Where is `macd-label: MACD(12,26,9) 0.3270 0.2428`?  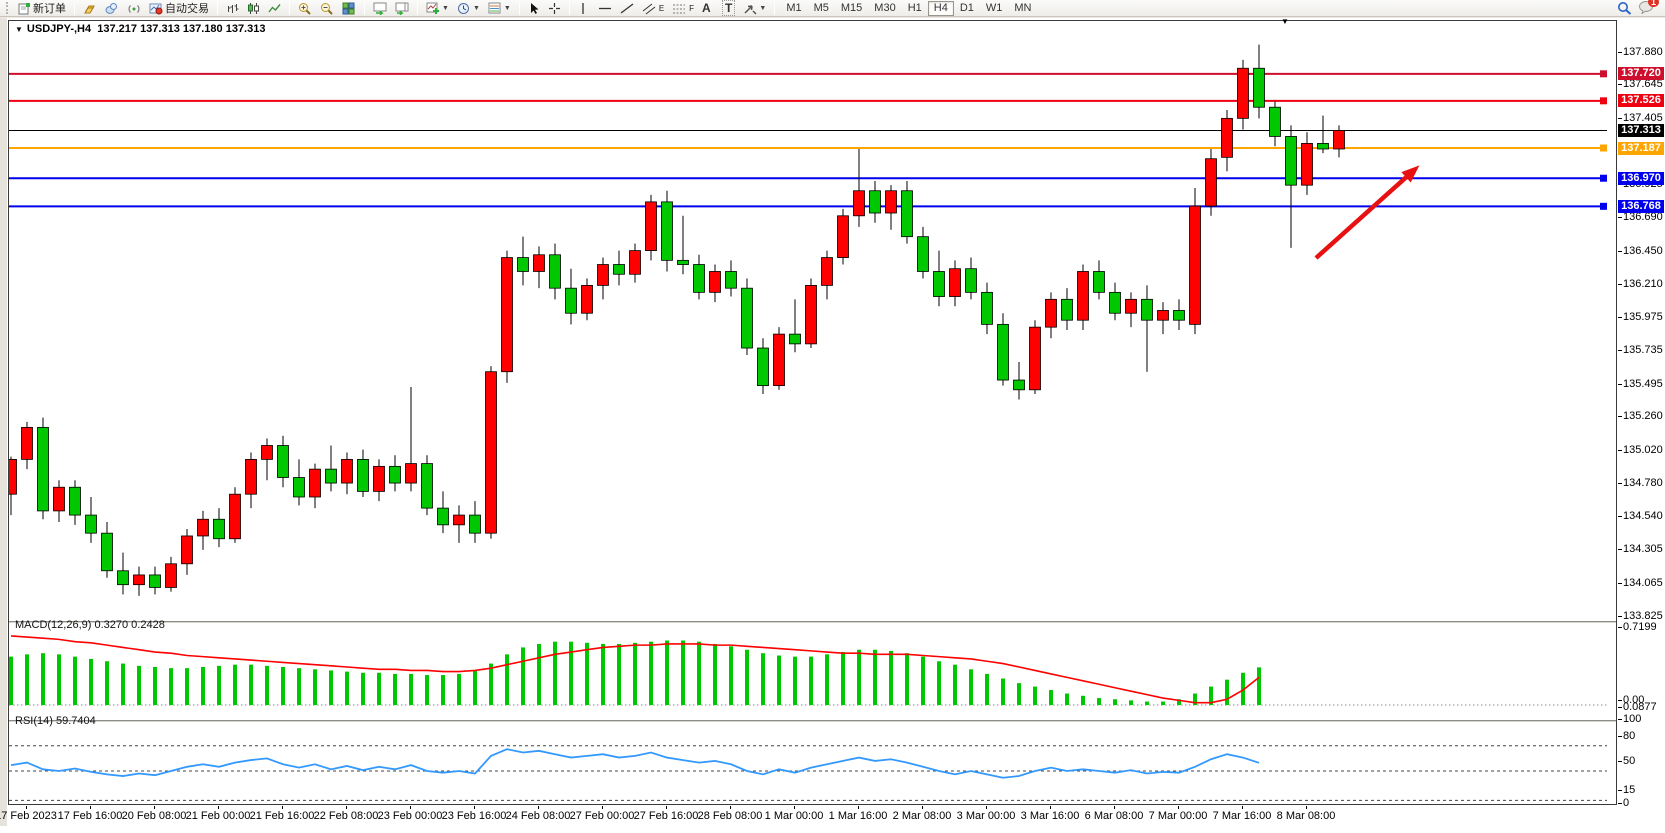 macd-label: MACD(12,26,9) 0.3270 0.2428 is located at coordinates (90, 625).